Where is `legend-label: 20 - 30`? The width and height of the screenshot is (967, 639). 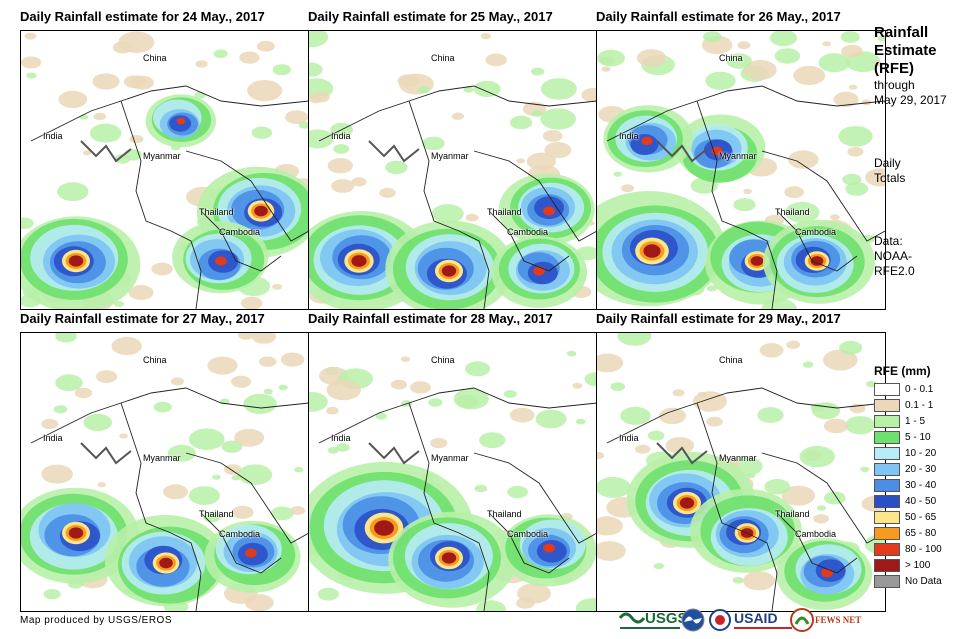
legend-label: 20 - 30 is located at coordinates (921, 469).